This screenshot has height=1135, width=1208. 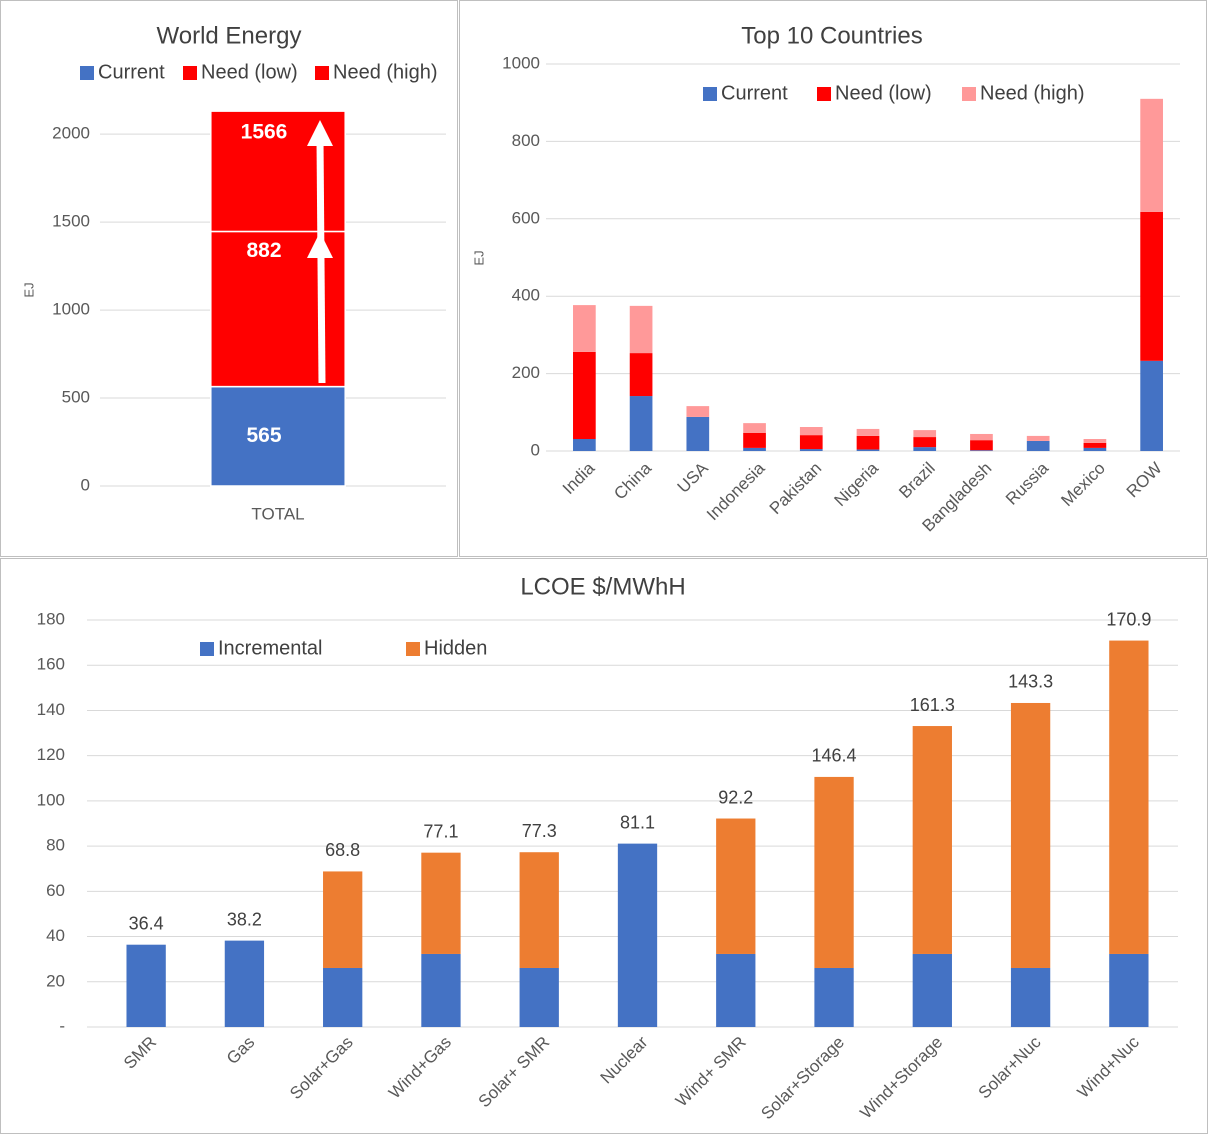 I want to click on chart-title: World Energy, so click(x=229, y=35).